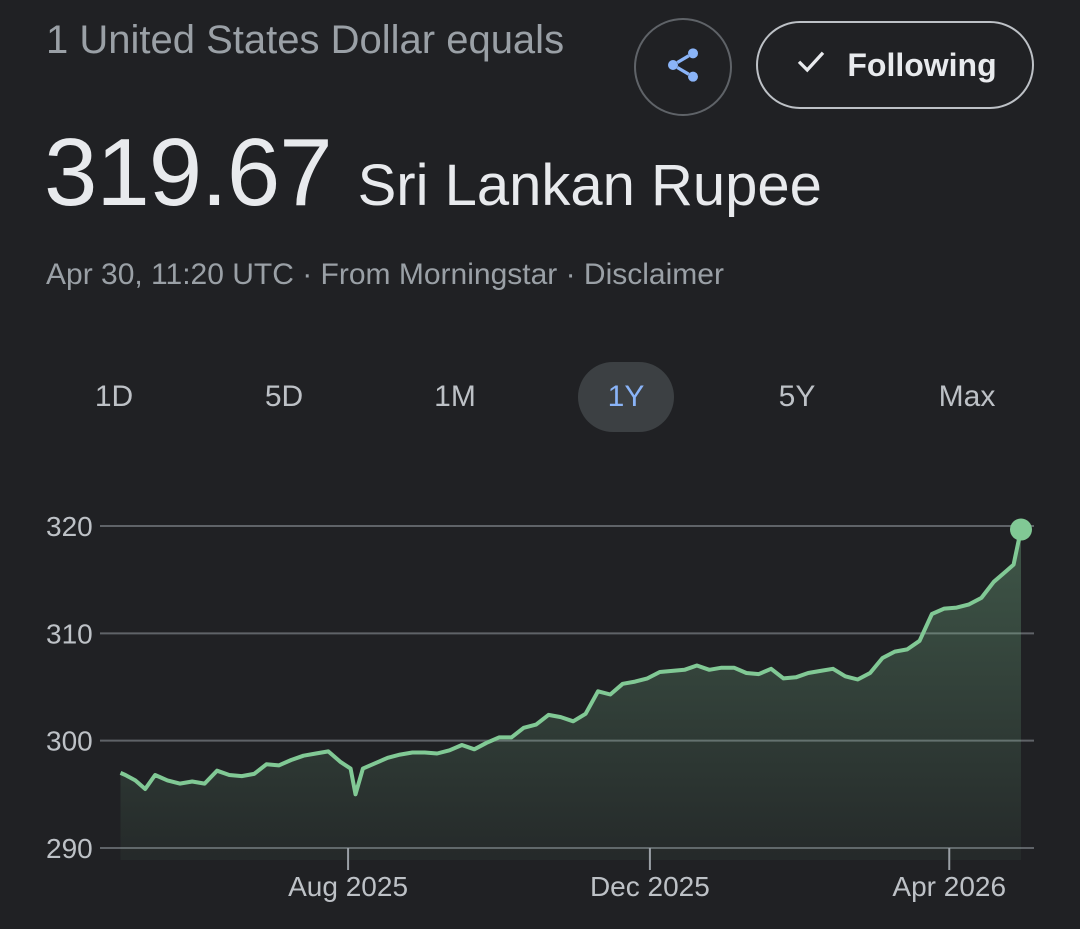  Describe the element at coordinates (455, 396) in the screenshot. I see `tab-1m: 1M` at that location.